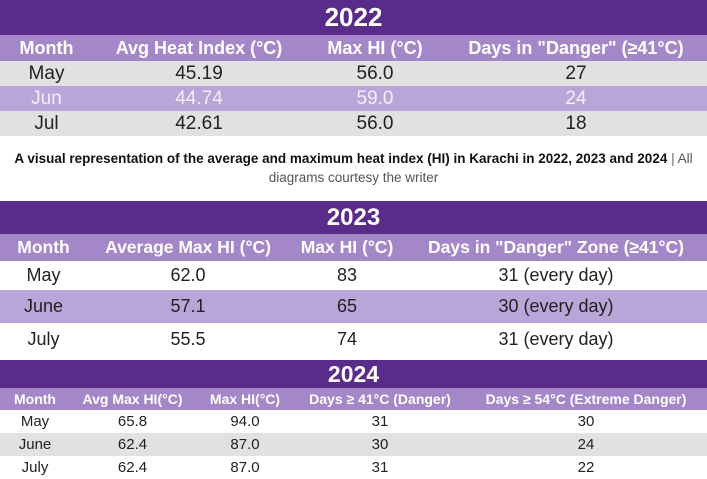 The image size is (707, 479). I want to click on extreme-danger-days-cell: 30, so click(586, 421).